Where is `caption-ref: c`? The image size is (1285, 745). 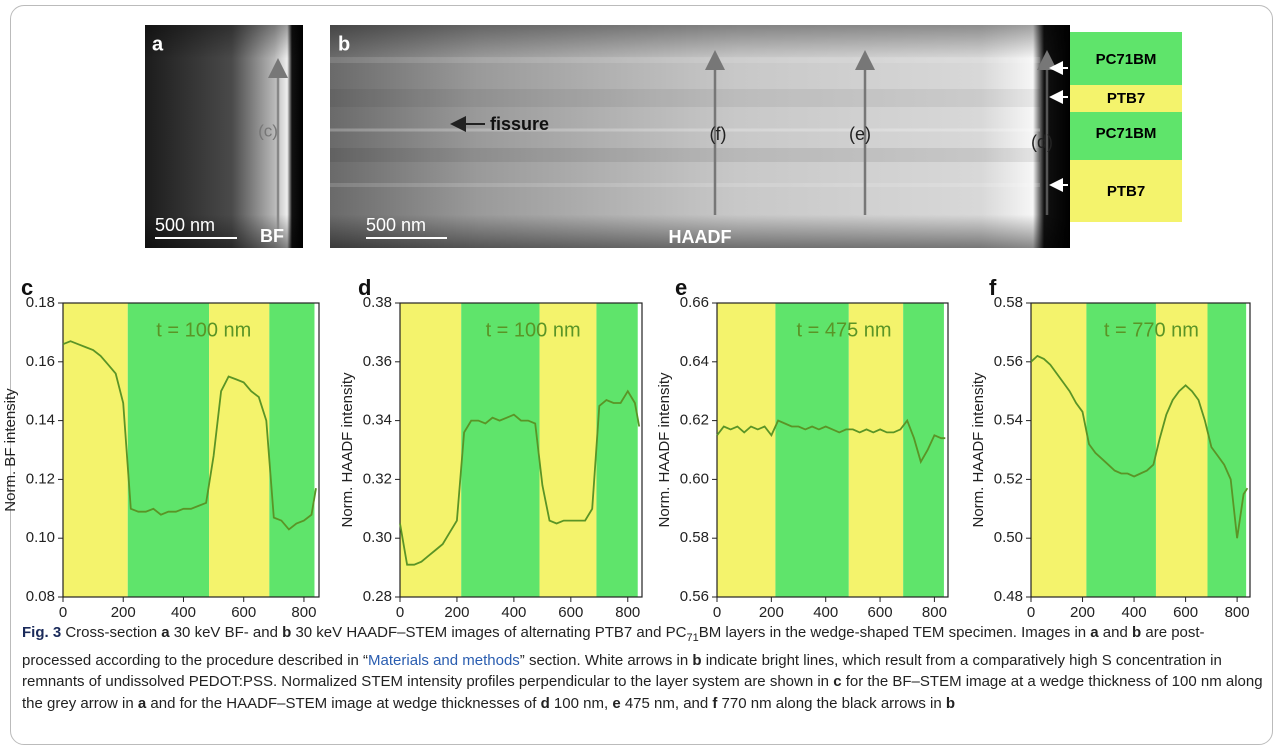
caption-ref: c is located at coordinates (837, 681).